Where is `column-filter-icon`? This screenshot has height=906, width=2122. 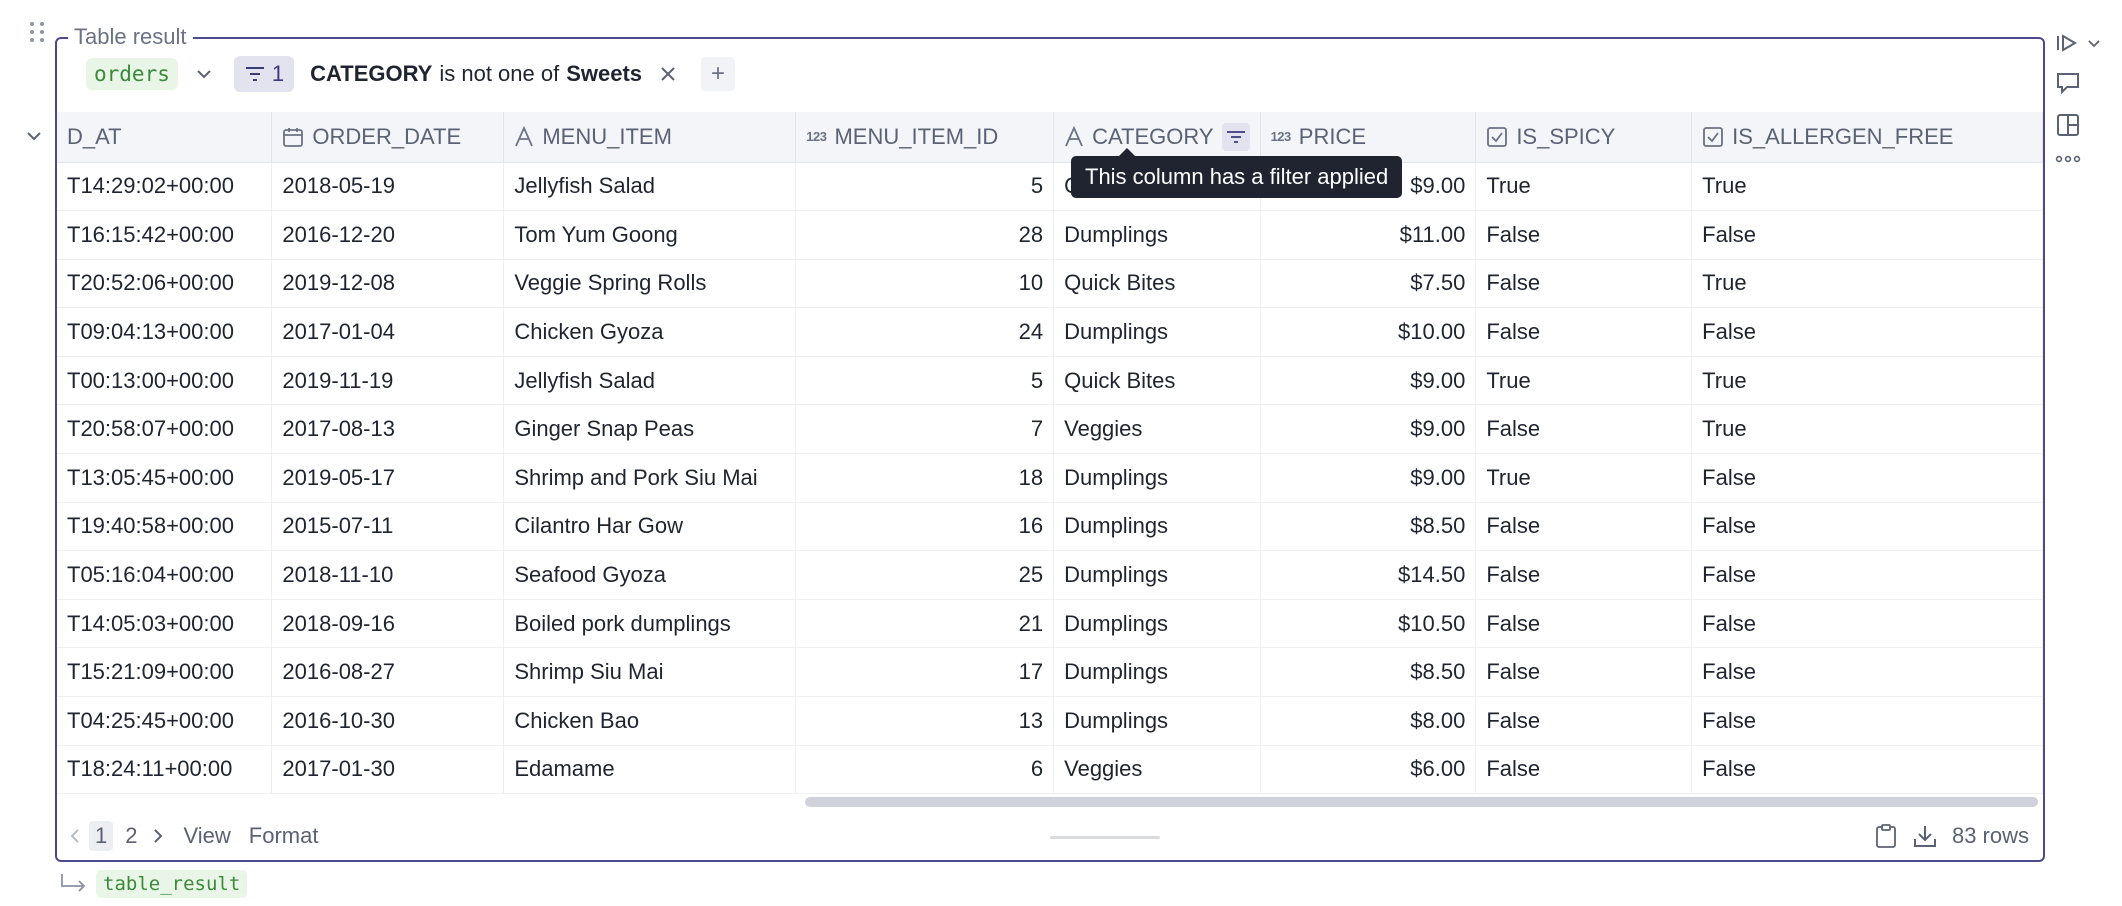
column-filter-icon is located at coordinates (1235, 136).